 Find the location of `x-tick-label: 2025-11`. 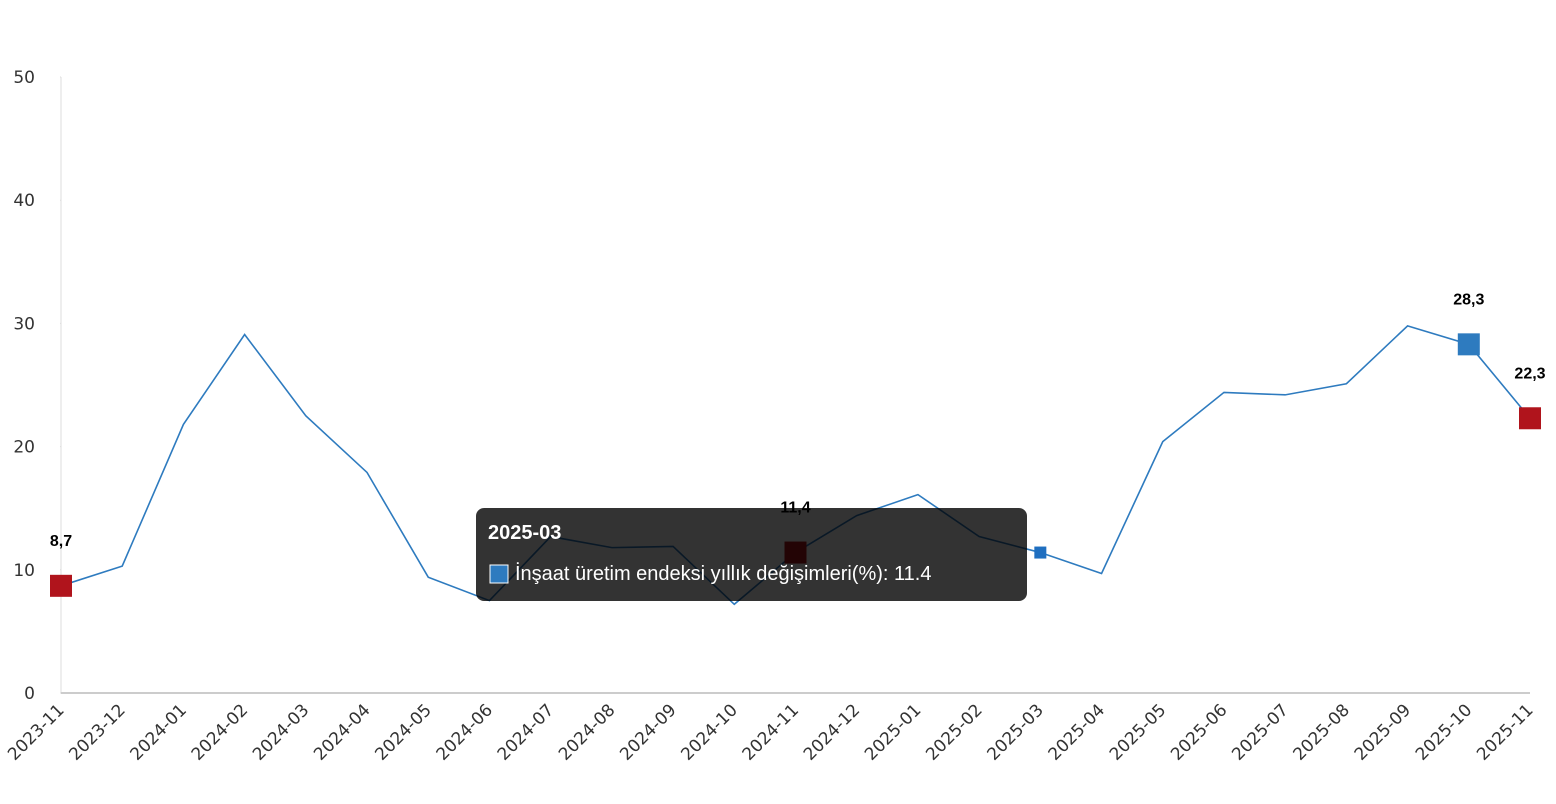

x-tick-label: 2025-11 is located at coordinates (1505, 732).